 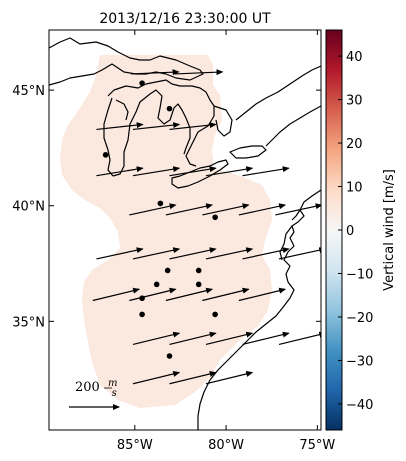 What do you see at coordinates (278, 93) in the screenshot?
I see `gulf-st-lawrence-shore` at bounding box center [278, 93].